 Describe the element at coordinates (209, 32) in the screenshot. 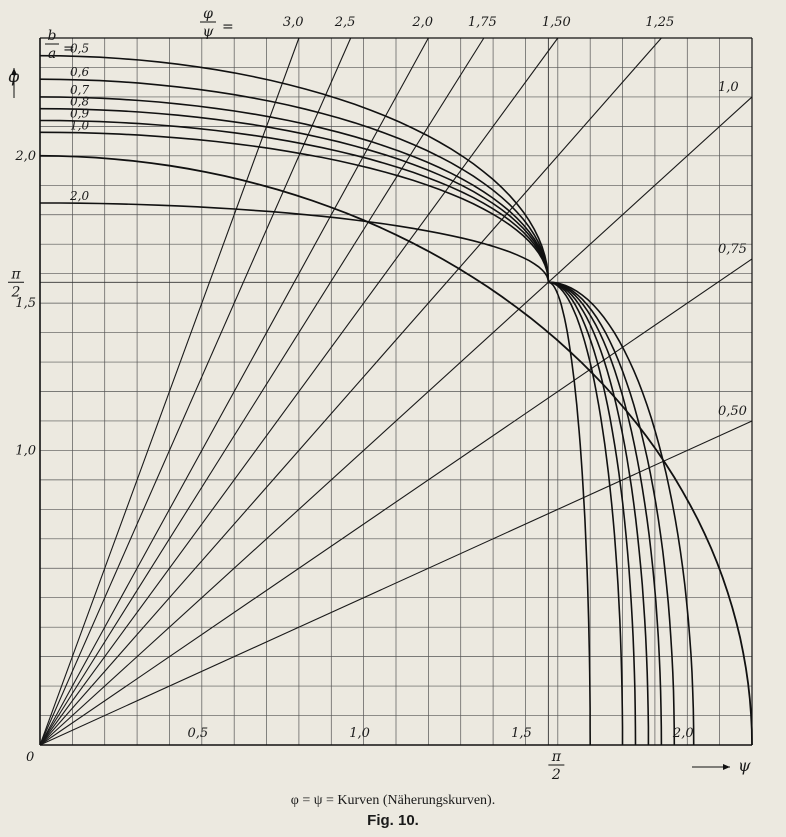

I see `ratio-header-den: ψ` at that location.